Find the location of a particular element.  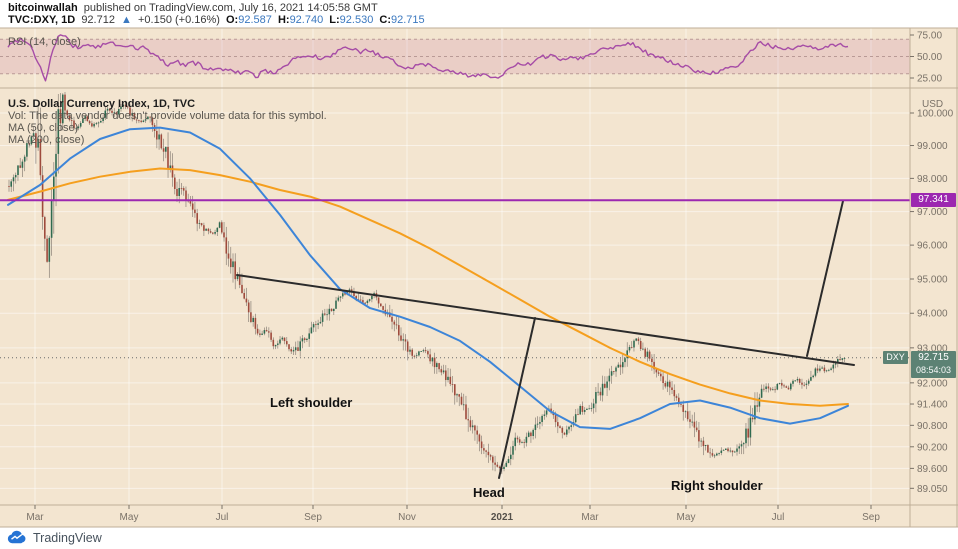

high-value: 92.740 is located at coordinates (306, 20).